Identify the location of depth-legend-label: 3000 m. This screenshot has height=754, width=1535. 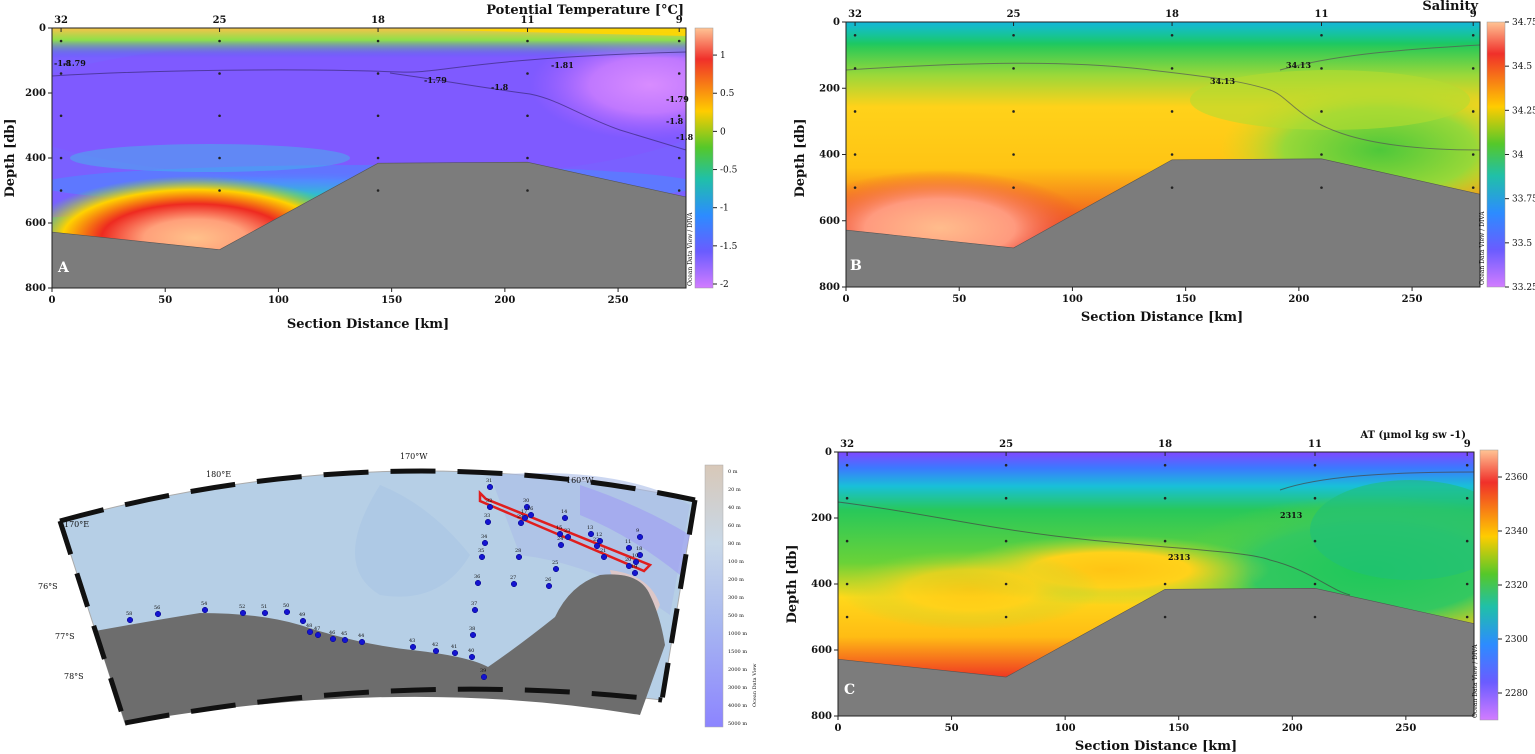
(737, 688).